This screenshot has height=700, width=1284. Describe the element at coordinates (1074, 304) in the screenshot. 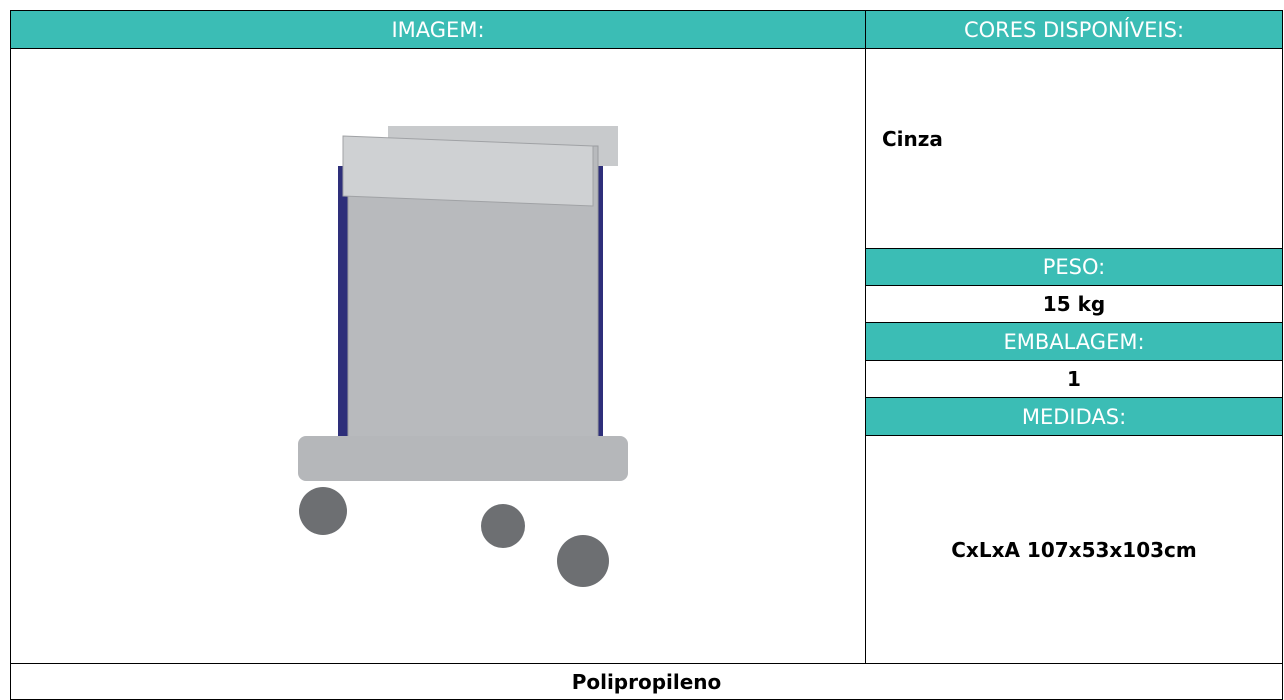

I see `weight-value: 15 kg` at that location.